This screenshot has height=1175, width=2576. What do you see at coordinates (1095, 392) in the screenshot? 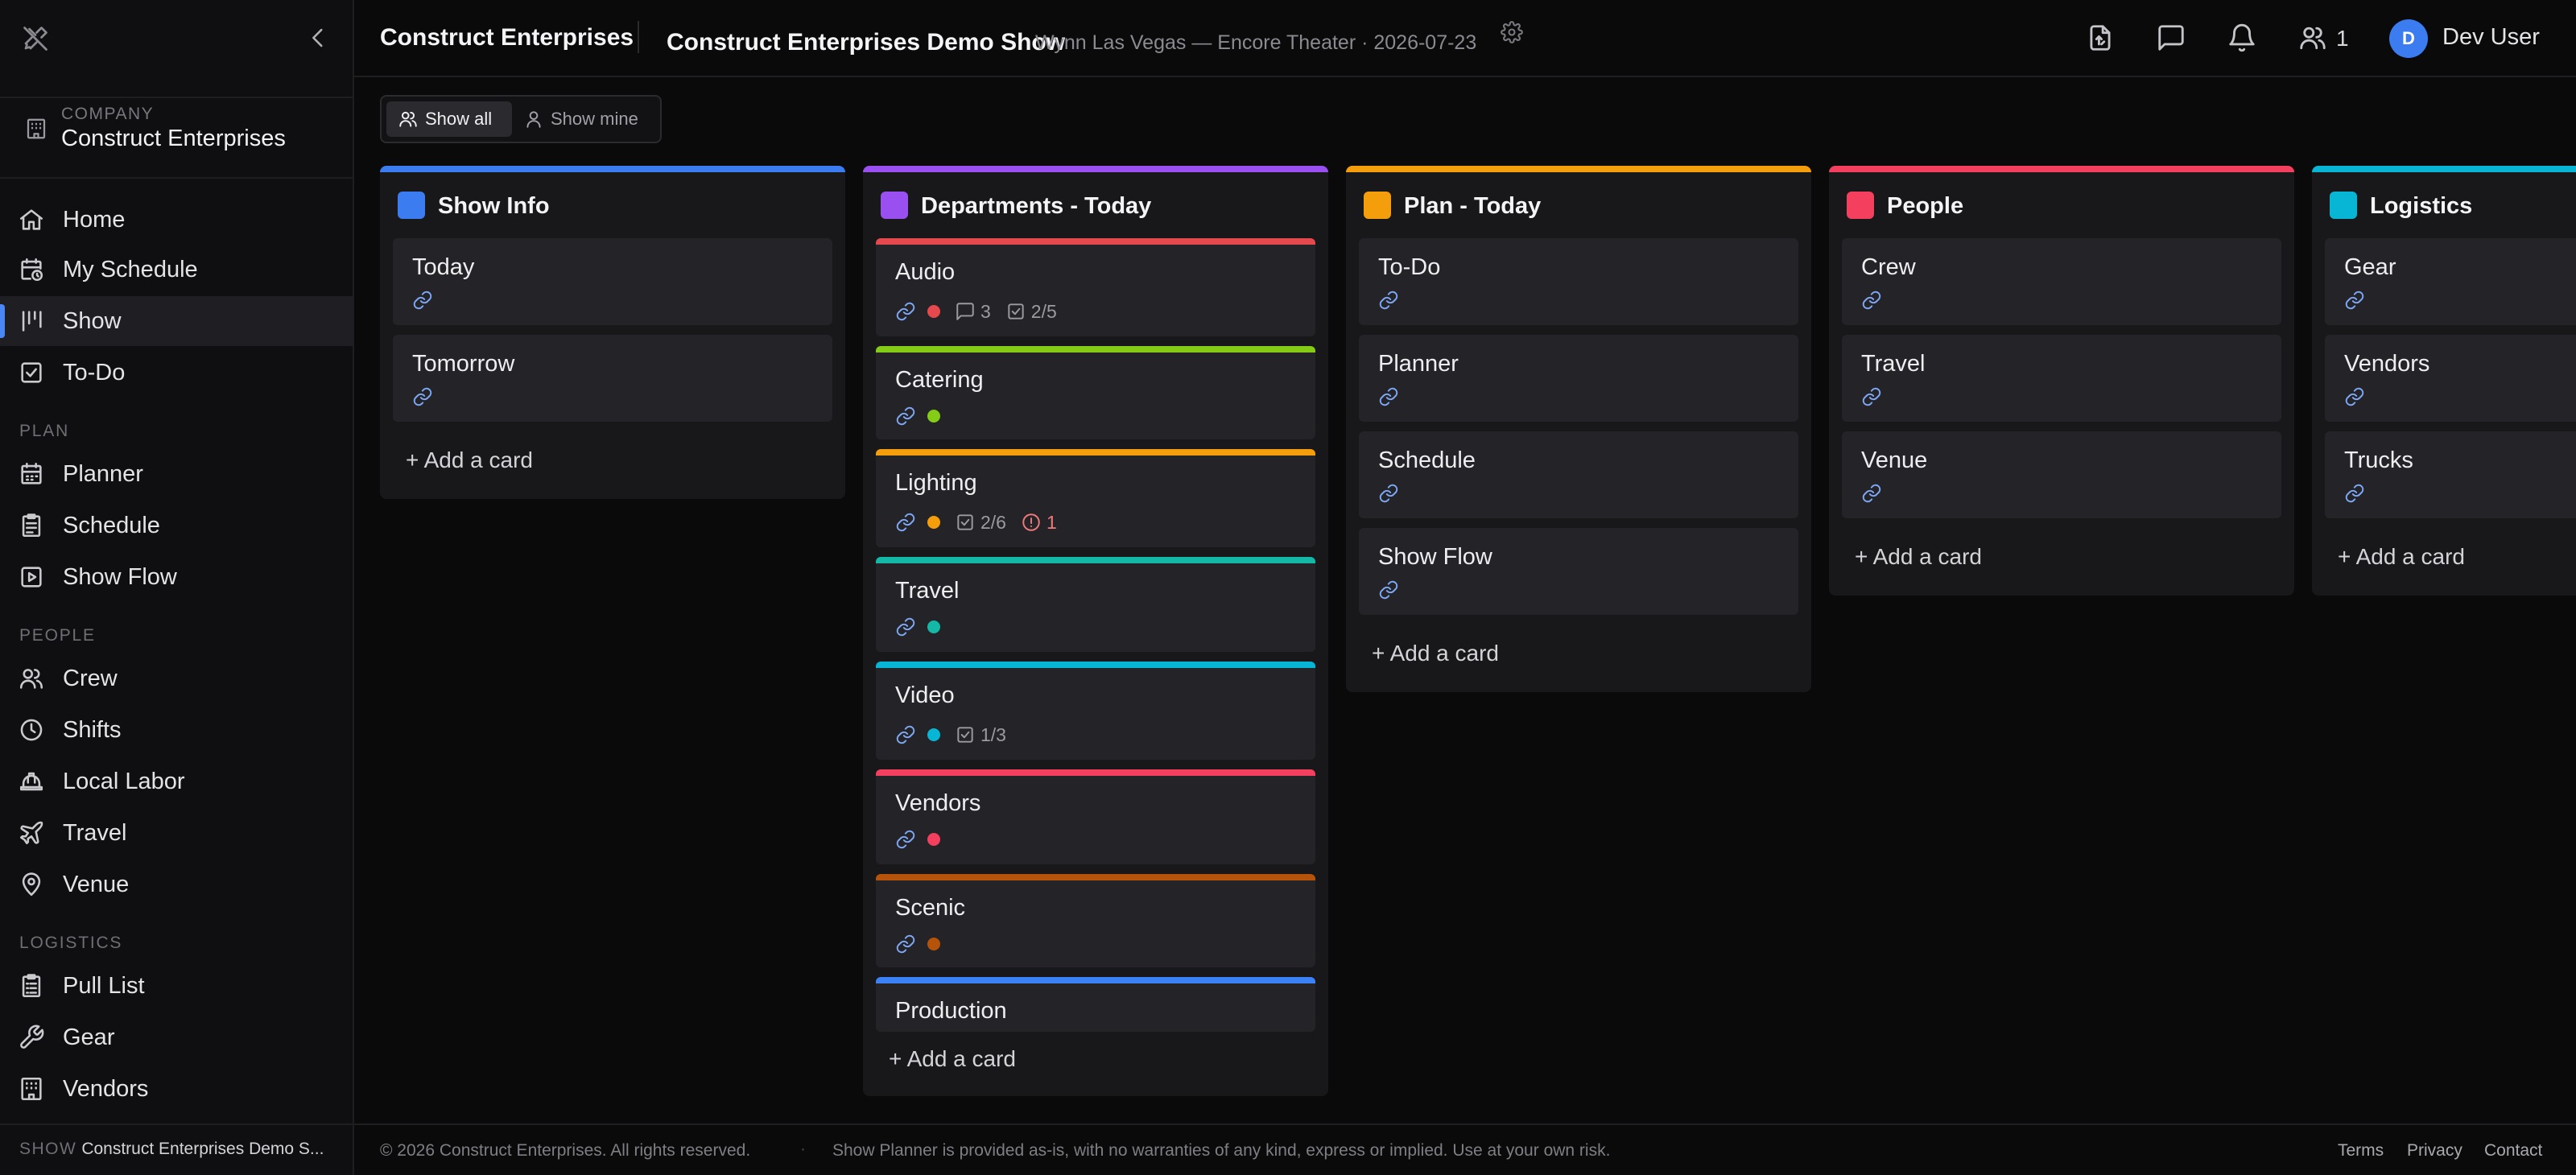
I see `board-card: Catering` at bounding box center [1095, 392].